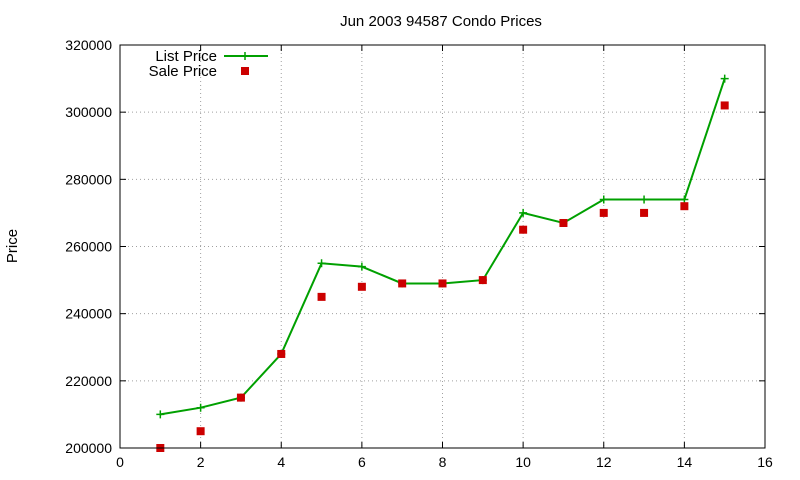  Describe the element at coordinates (88, 247) in the screenshot. I see `y-tick-label: 260000` at that location.